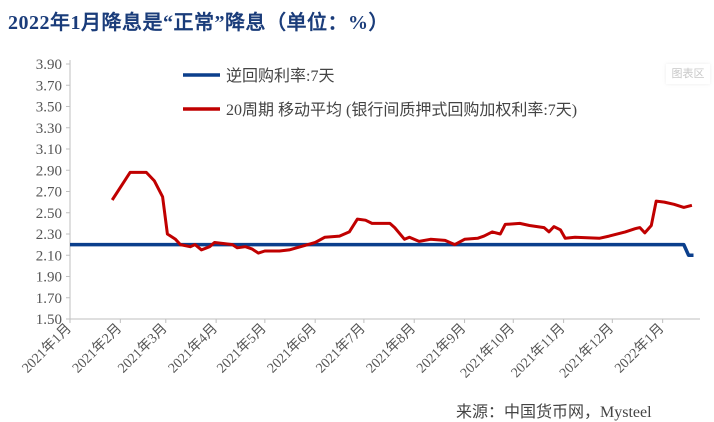 The height and width of the screenshot is (422, 714). What do you see at coordinates (49, 65) in the screenshot?
I see `y-tick-label: 3.90` at bounding box center [49, 65].